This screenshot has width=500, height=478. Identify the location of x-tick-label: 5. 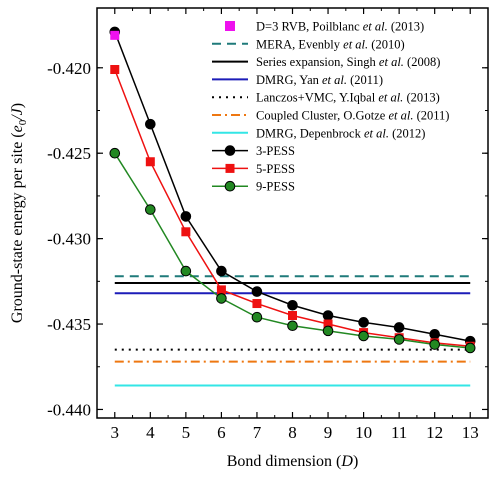
(186, 432).